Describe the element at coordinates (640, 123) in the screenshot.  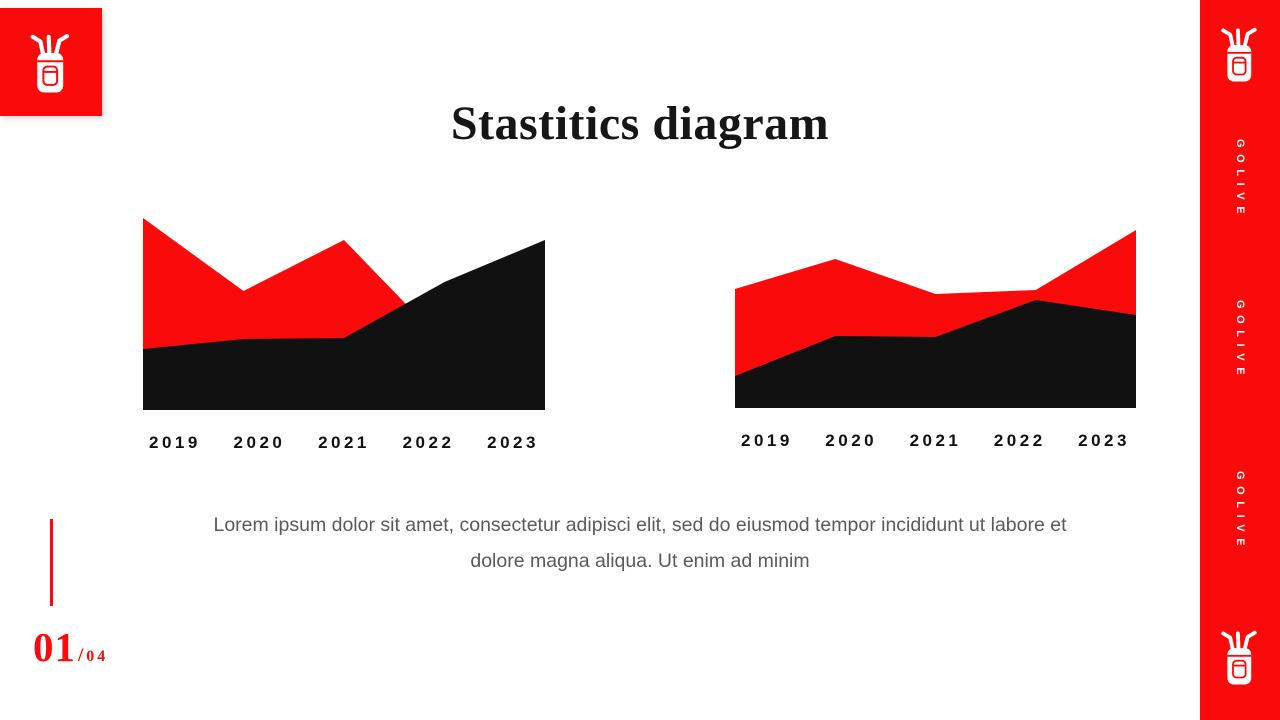
I see `page-title: Stastitics diagram` at that location.